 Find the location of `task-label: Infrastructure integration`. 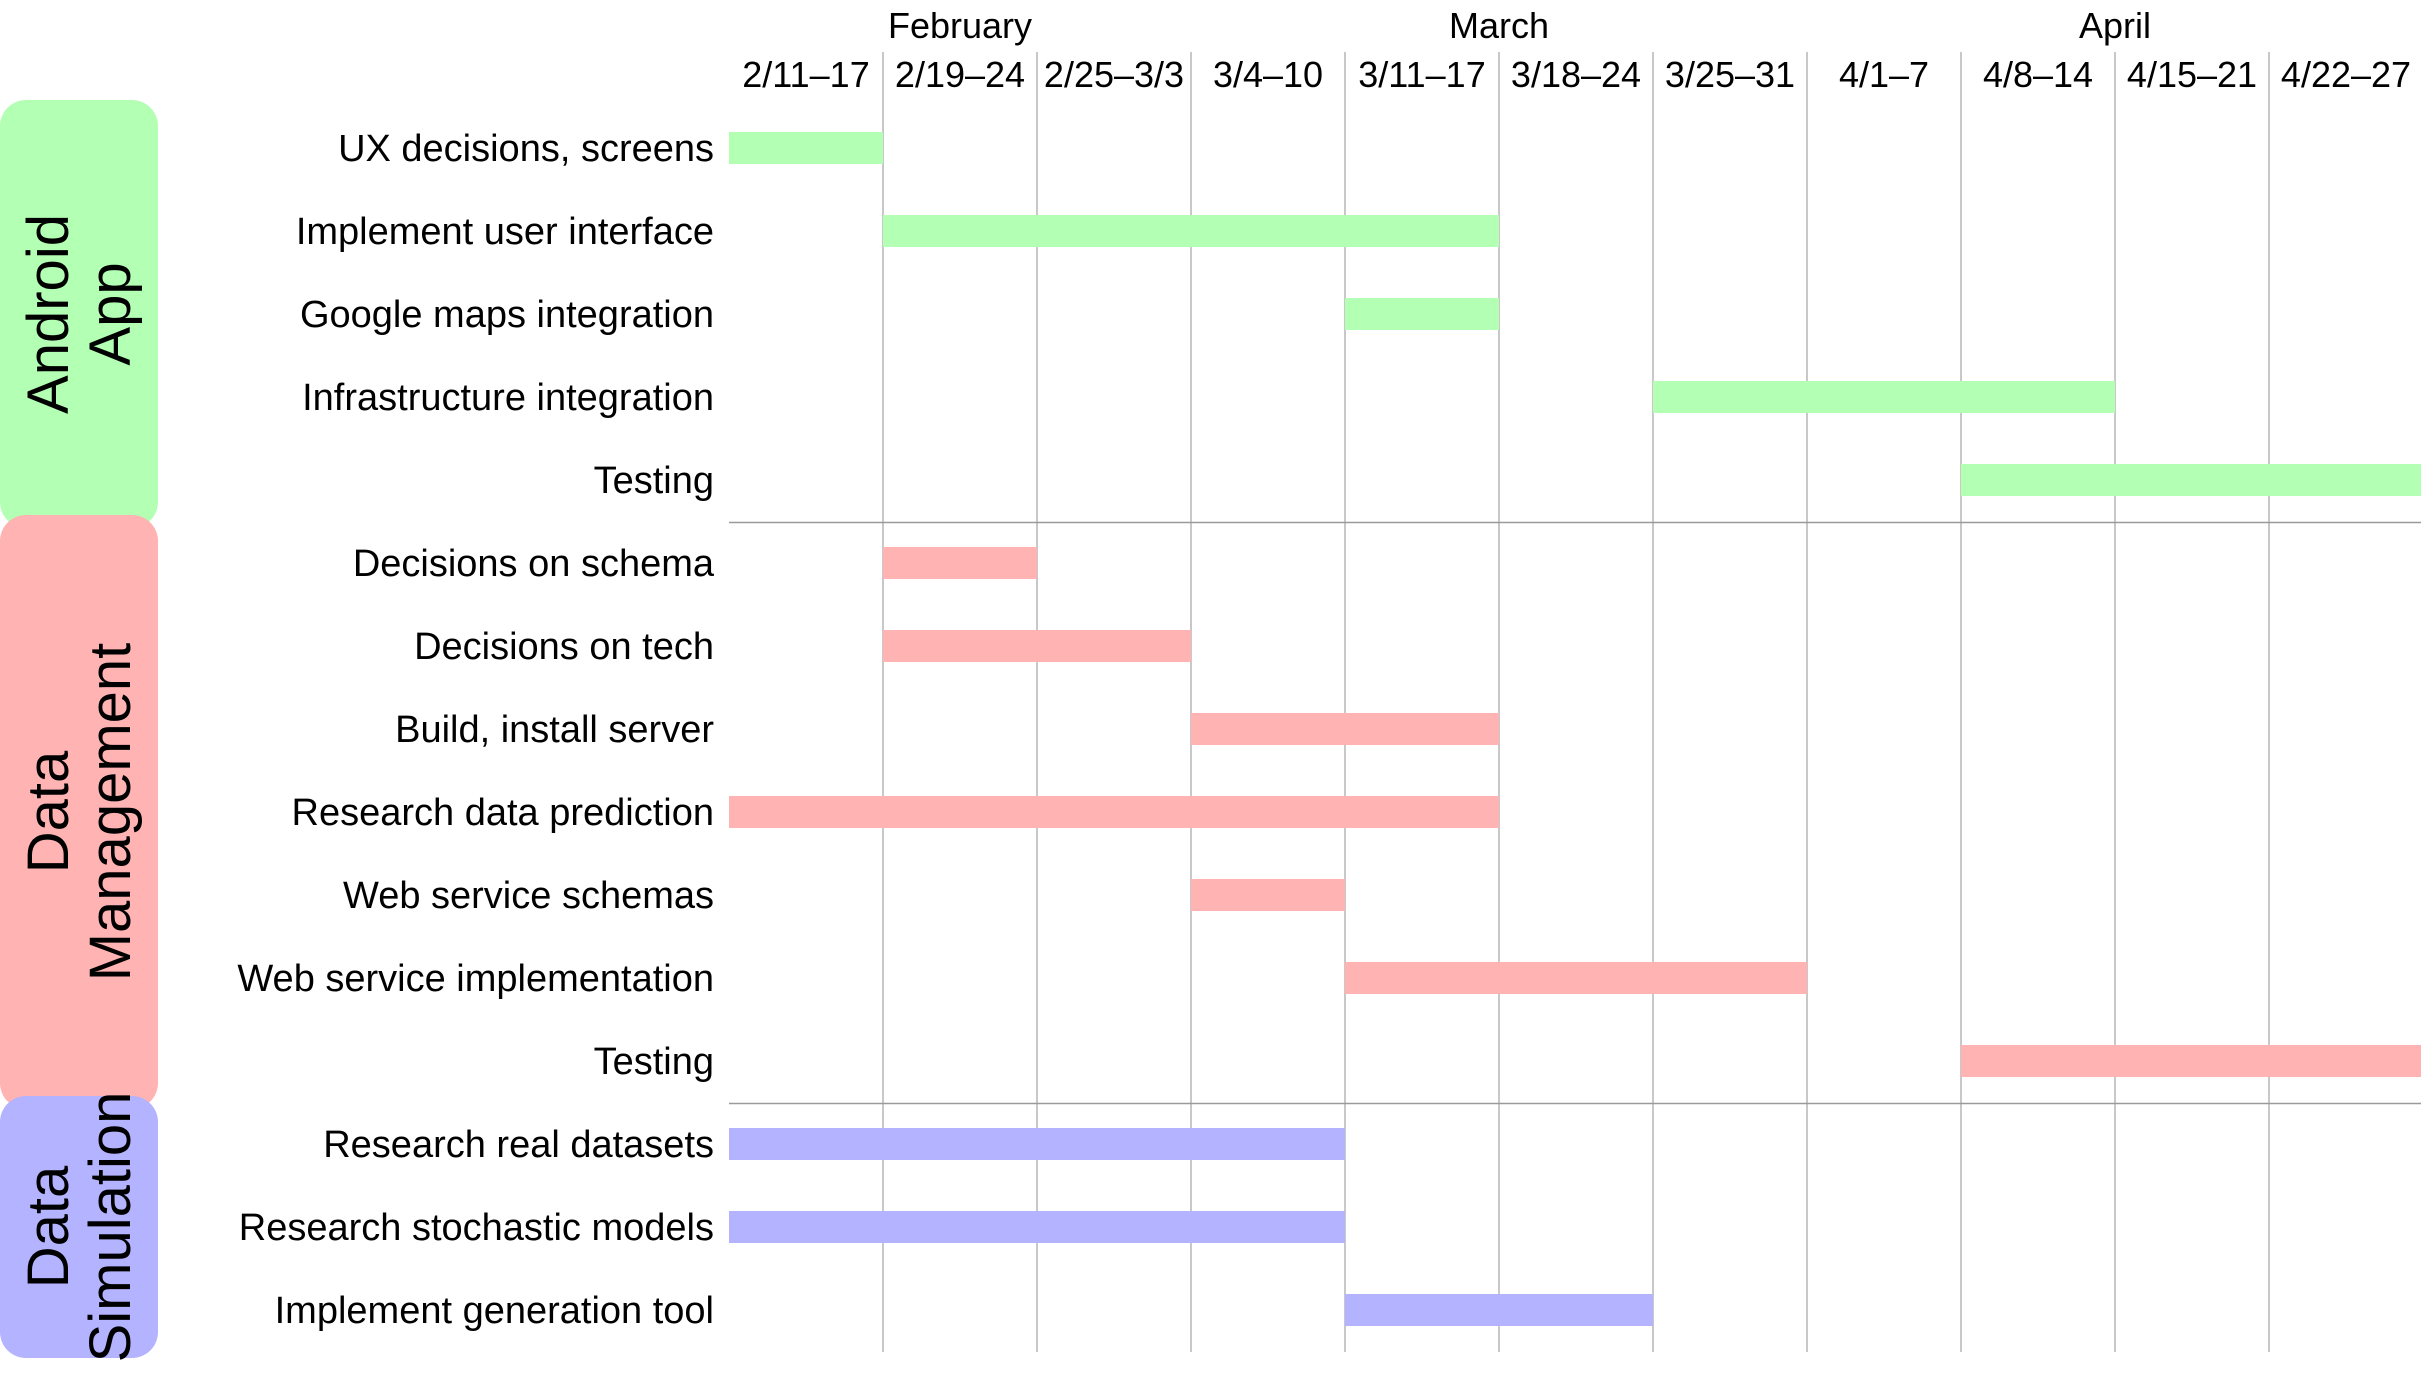

task-label: Infrastructure integration is located at coordinates (508, 398).